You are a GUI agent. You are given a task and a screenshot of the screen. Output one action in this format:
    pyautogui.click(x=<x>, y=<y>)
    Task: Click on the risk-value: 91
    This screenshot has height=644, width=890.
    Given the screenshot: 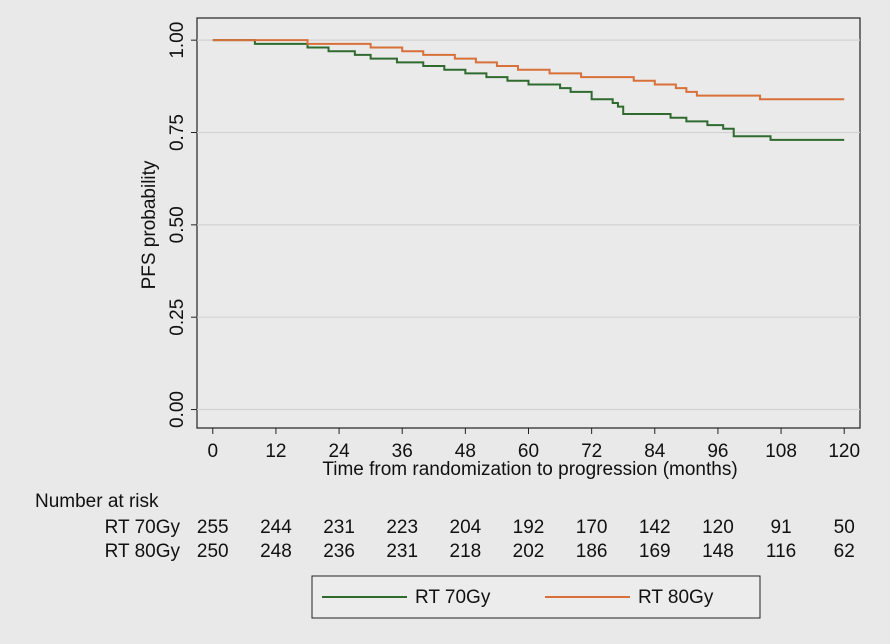 What is the action you would take?
    pyautogui.click(x=781, y=527)
    